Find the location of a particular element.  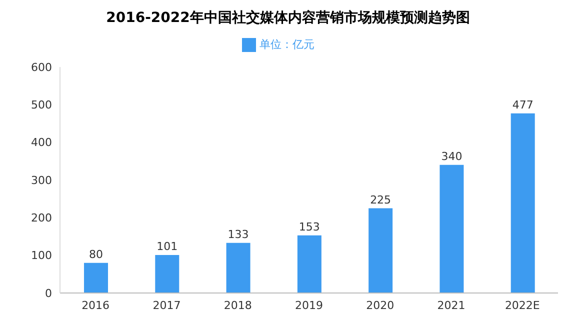

legend-label: 单位：亿元 is located at coordinates (287, 44).